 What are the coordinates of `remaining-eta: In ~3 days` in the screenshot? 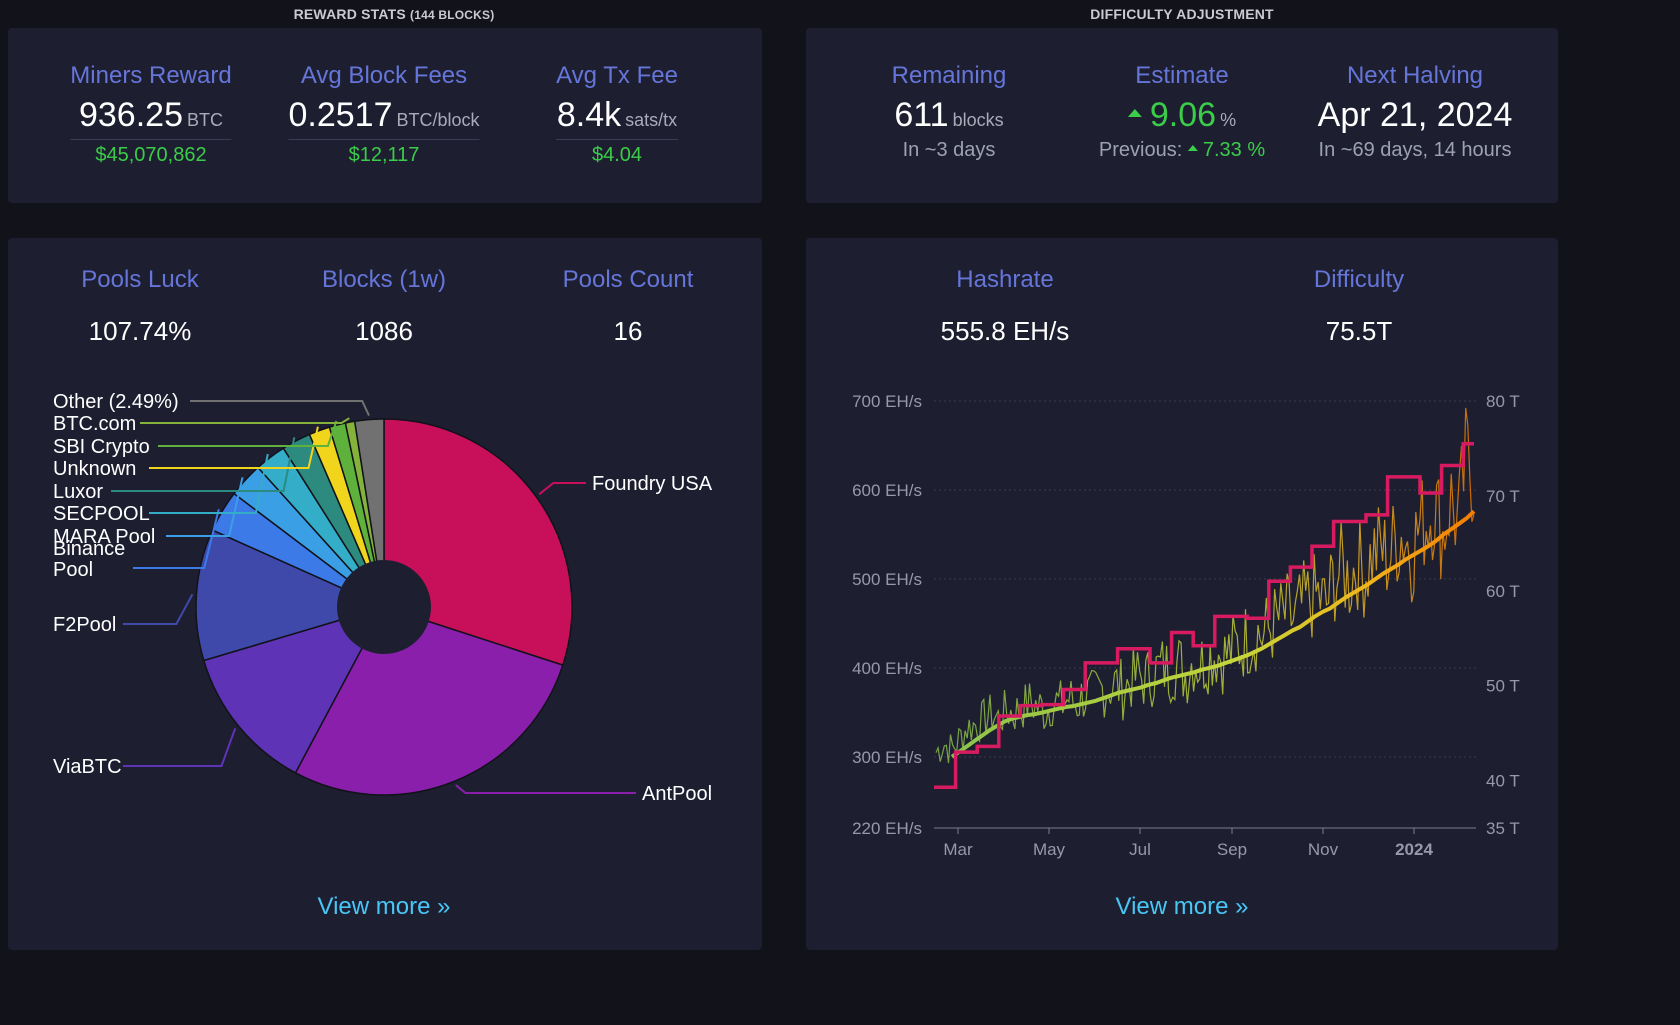 It's located at (949, 150).